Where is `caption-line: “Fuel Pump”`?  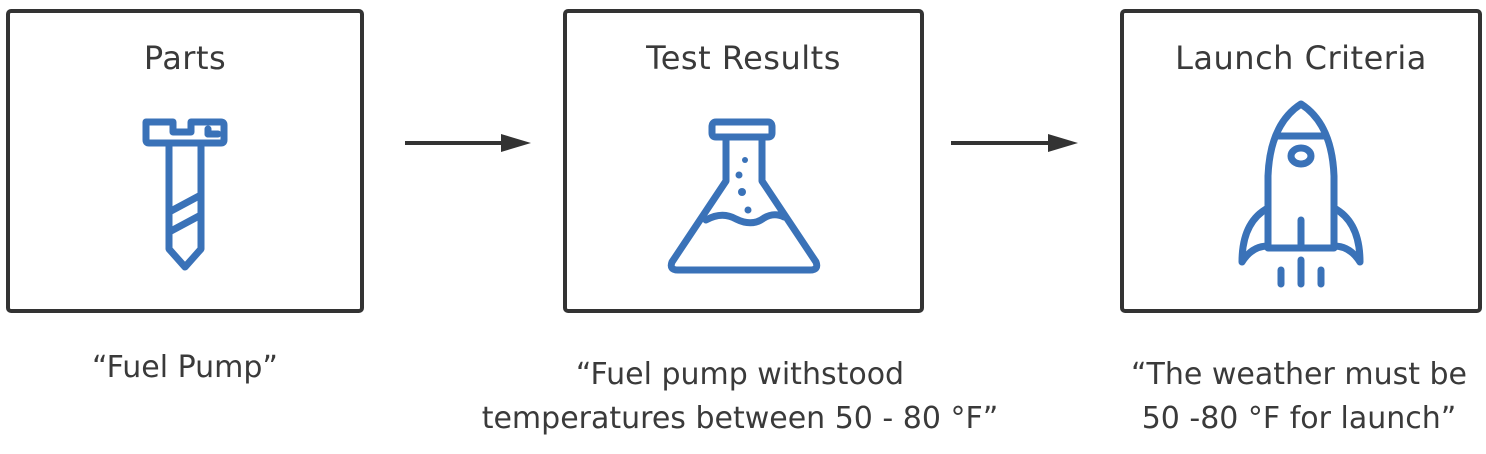 caption-line: “Fuel Pump” is located at coordinates (185, 367).